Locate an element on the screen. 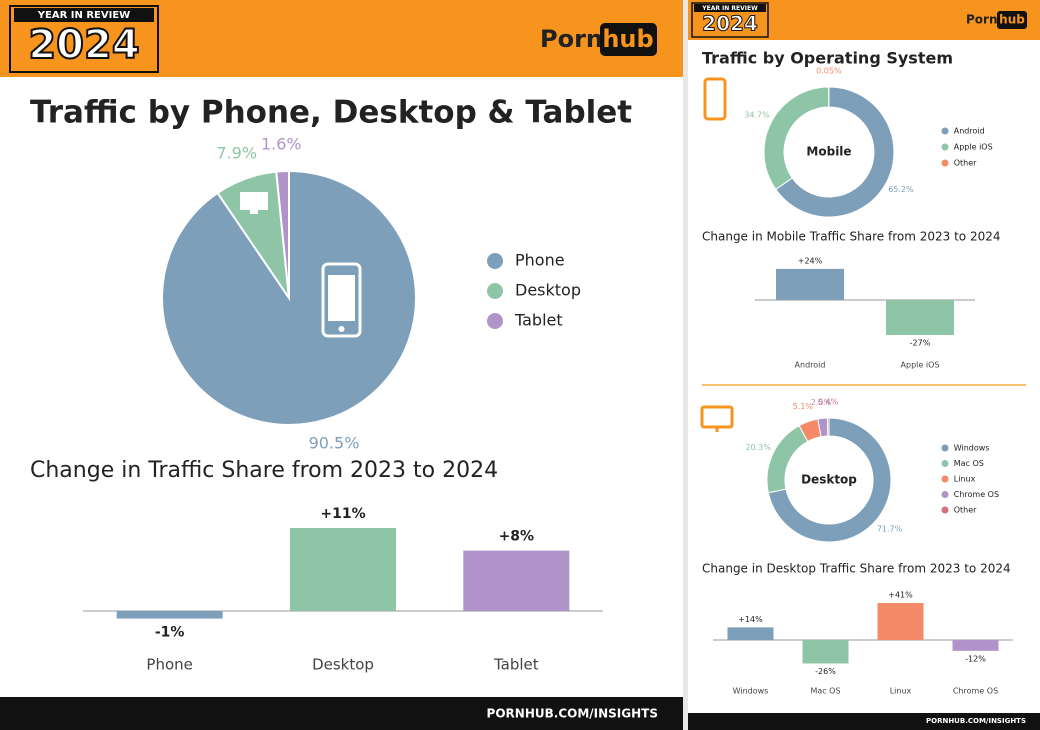  value-label: +24% is located at coordinates (810, 260).